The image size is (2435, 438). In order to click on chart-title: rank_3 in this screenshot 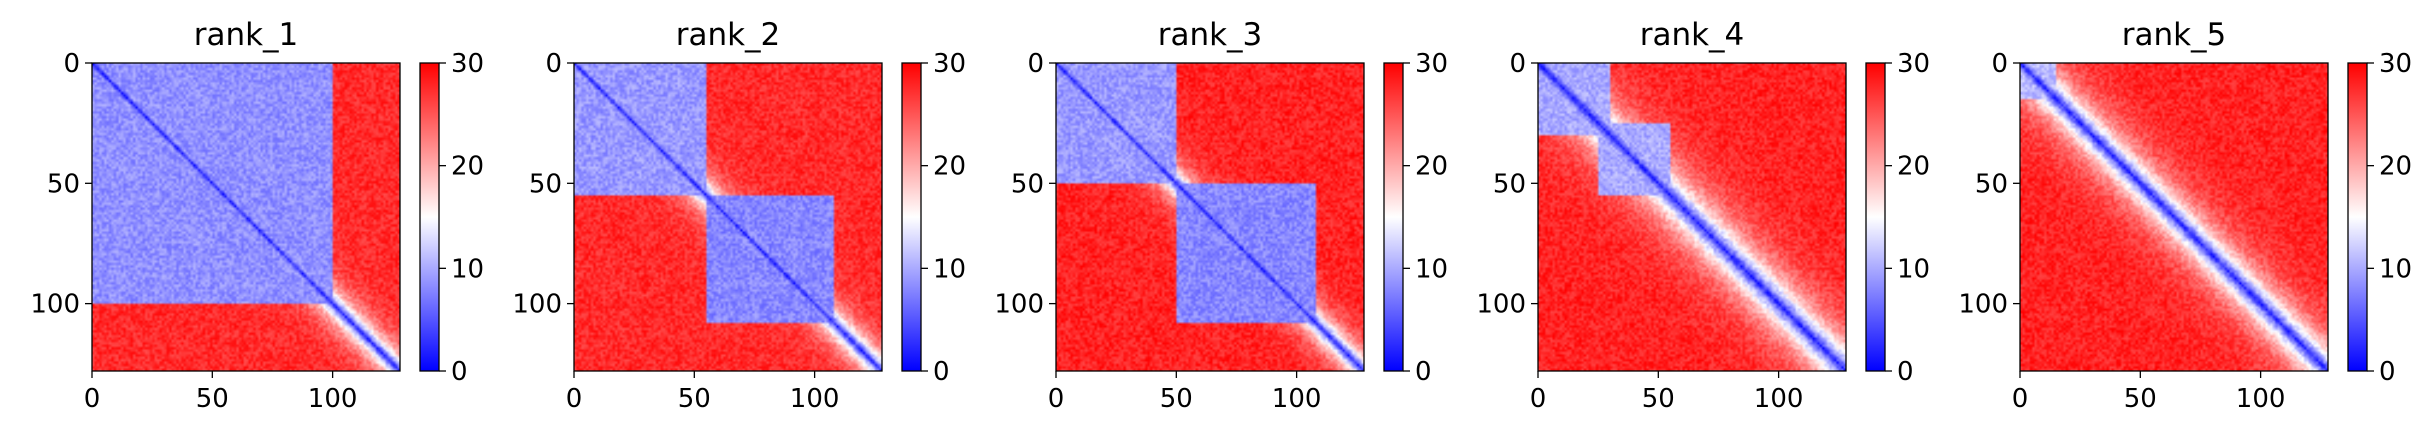, I will do `click(1210, 35)`.